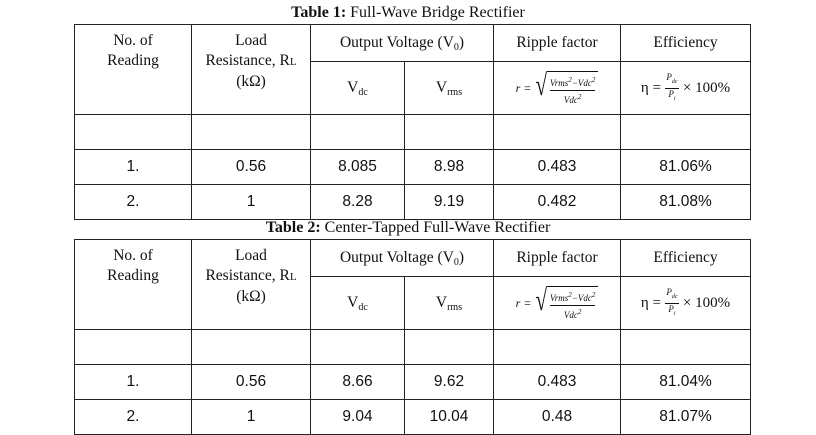  Describe the element at coordinates (357, 382) in the screenshot. I see `cell-vdc: 8.66` at that location.